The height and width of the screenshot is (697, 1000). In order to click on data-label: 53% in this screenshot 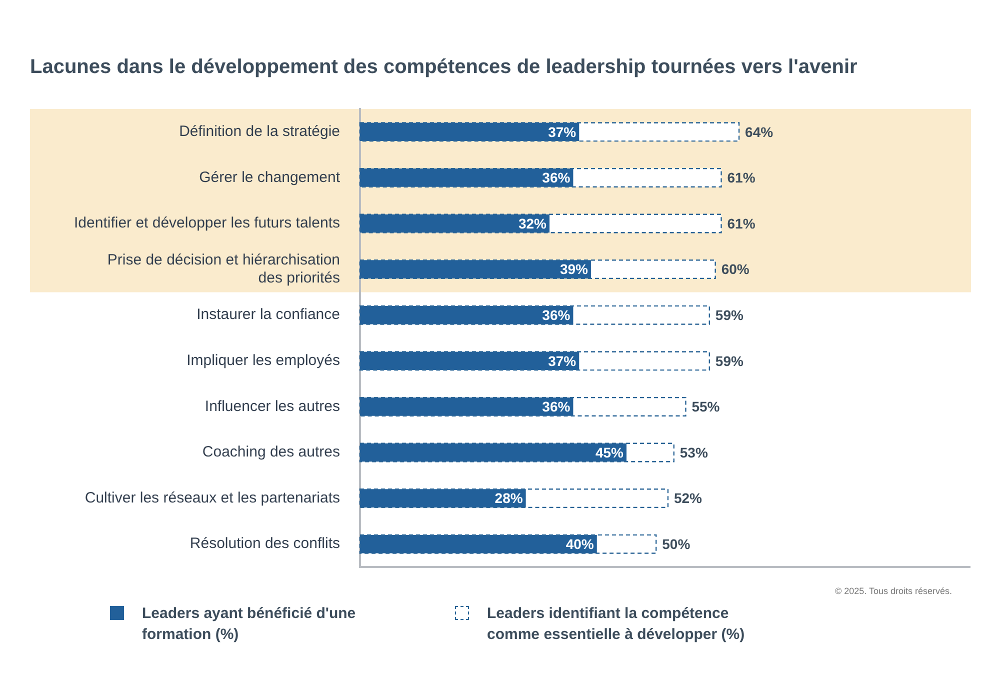, I will do `click(694, 452)`.